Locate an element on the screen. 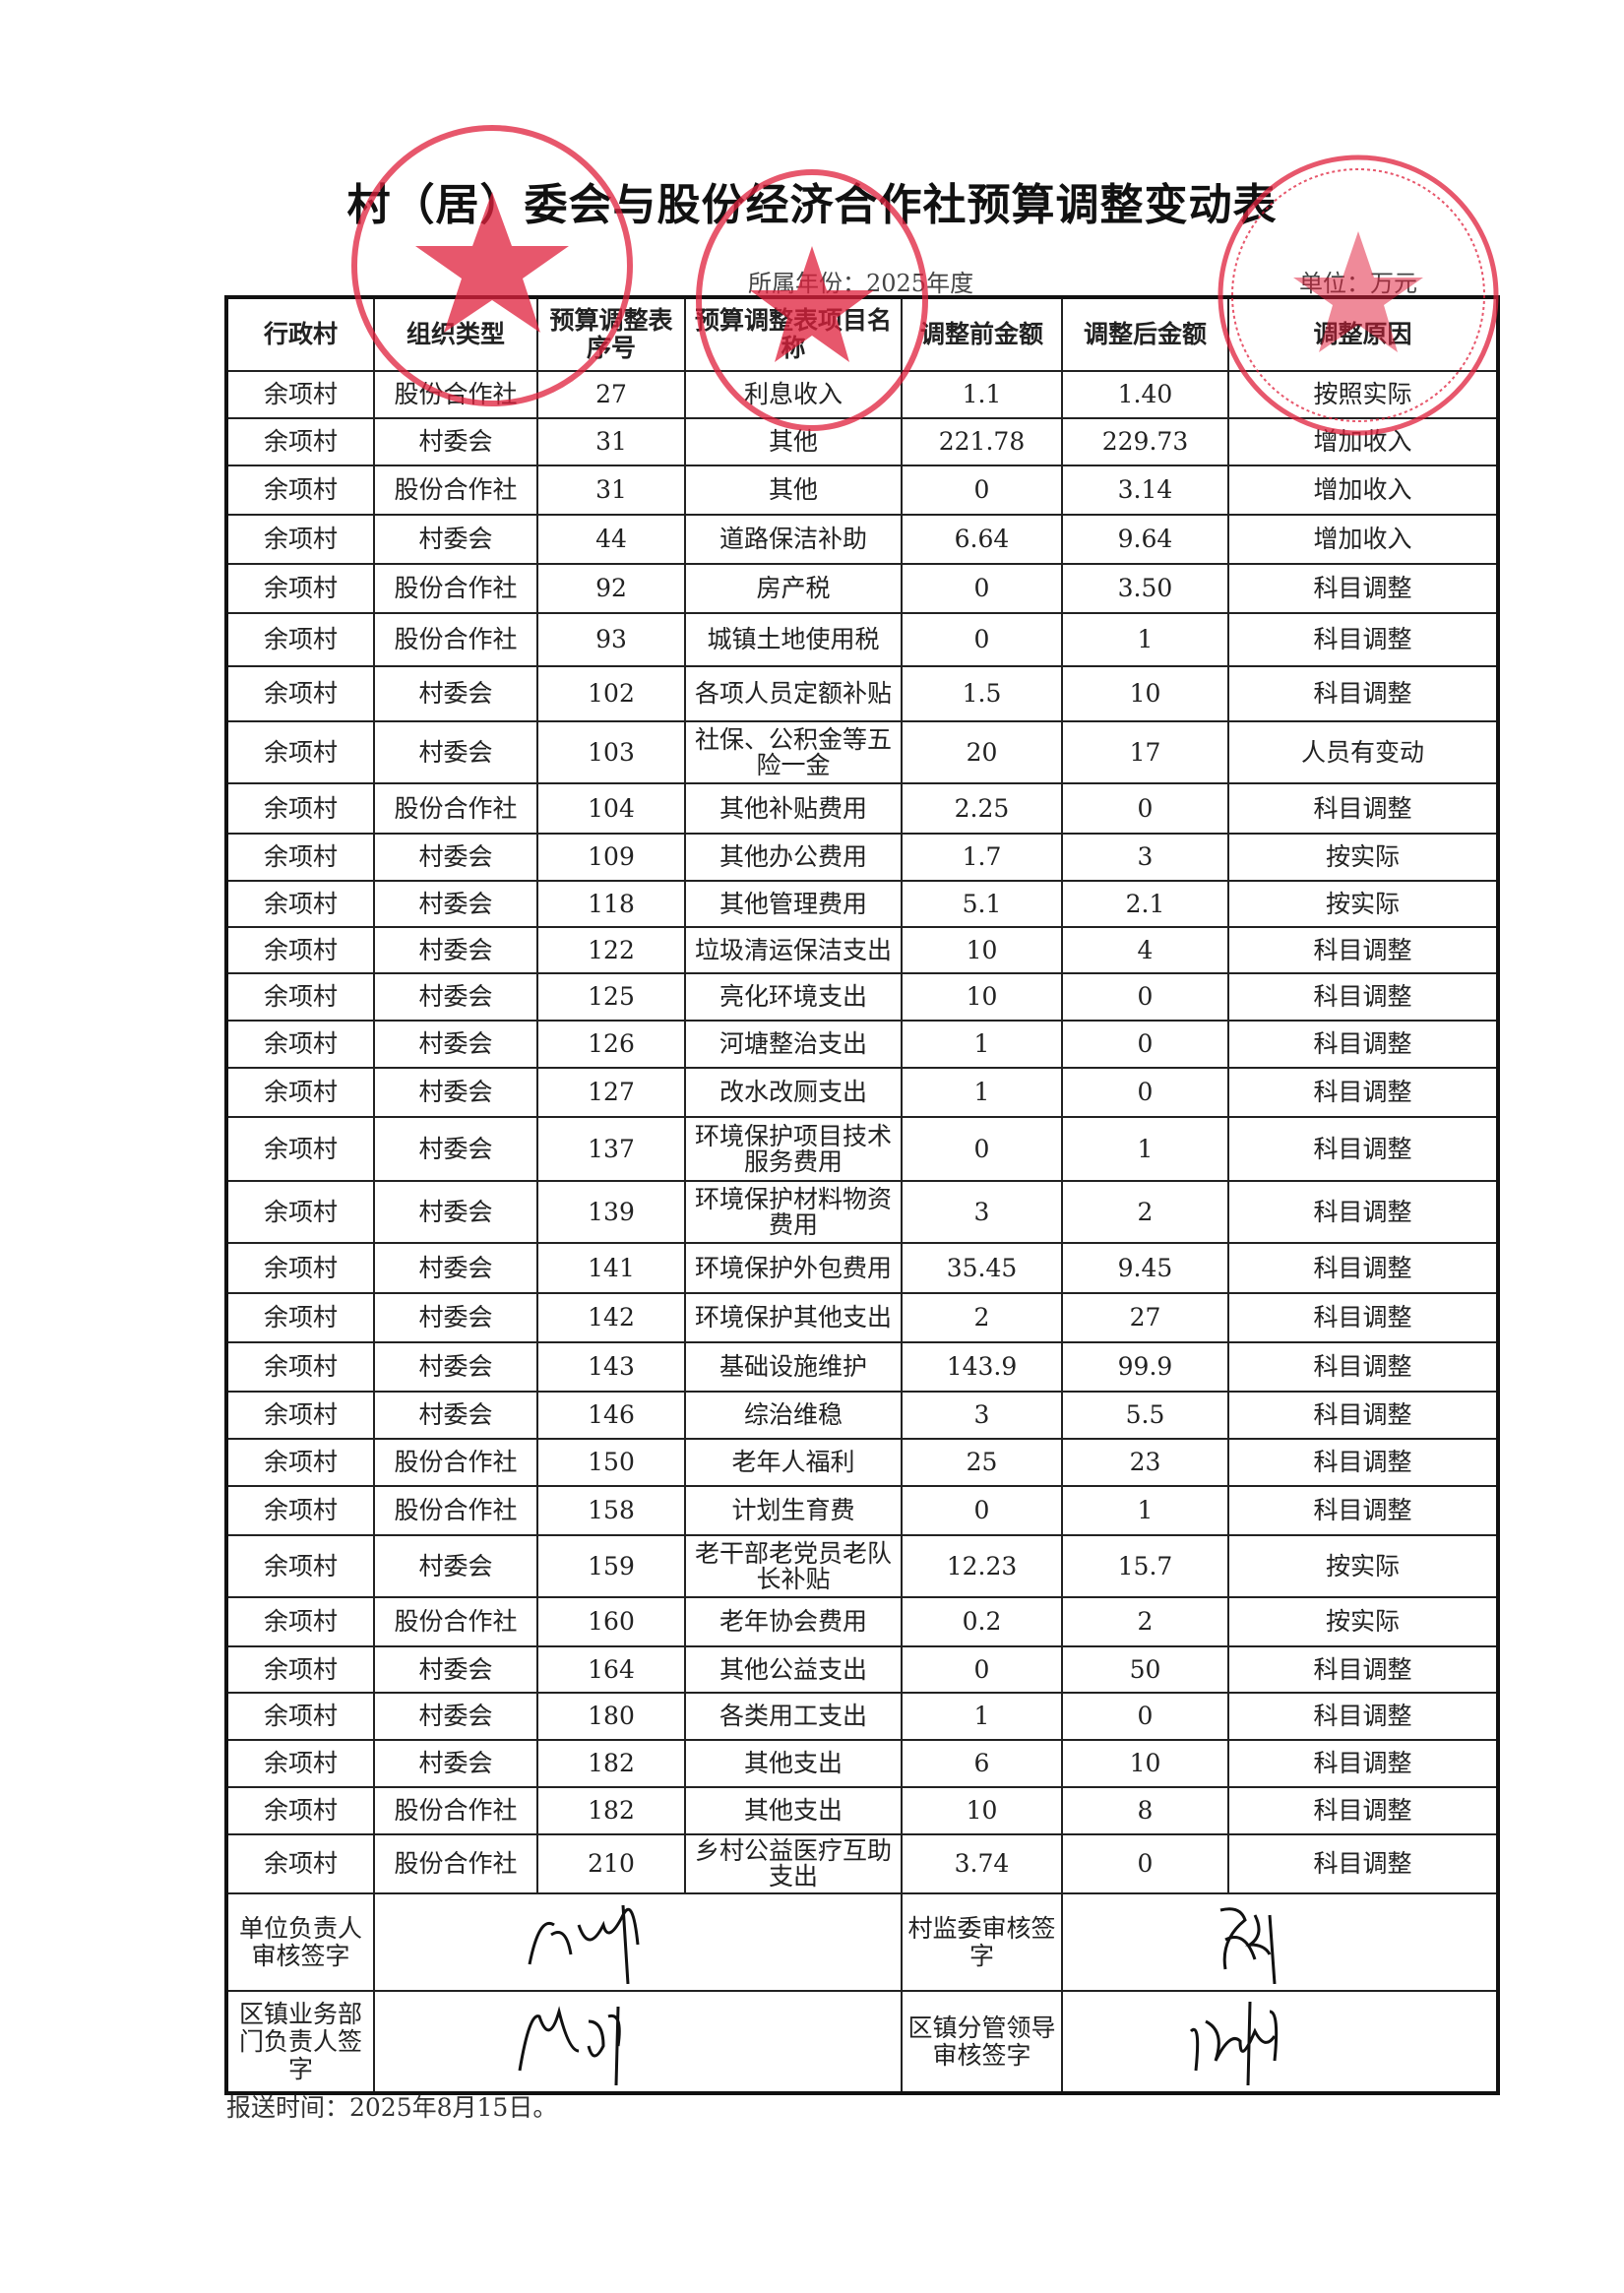 The width and height of the screenshot is (1624, 2293). cell-amount-after: 8 is located at coordinates (1145, 1810).